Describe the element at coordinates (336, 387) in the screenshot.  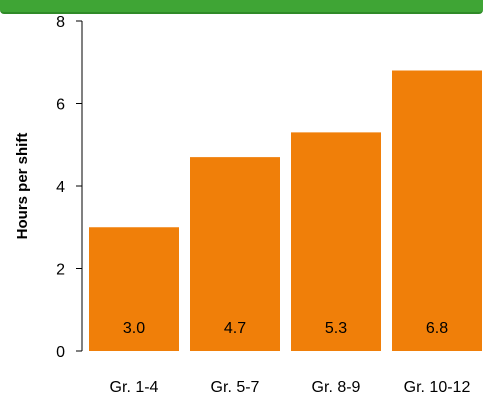
I see `x-tick-label: Gr. 8-9` at that location.